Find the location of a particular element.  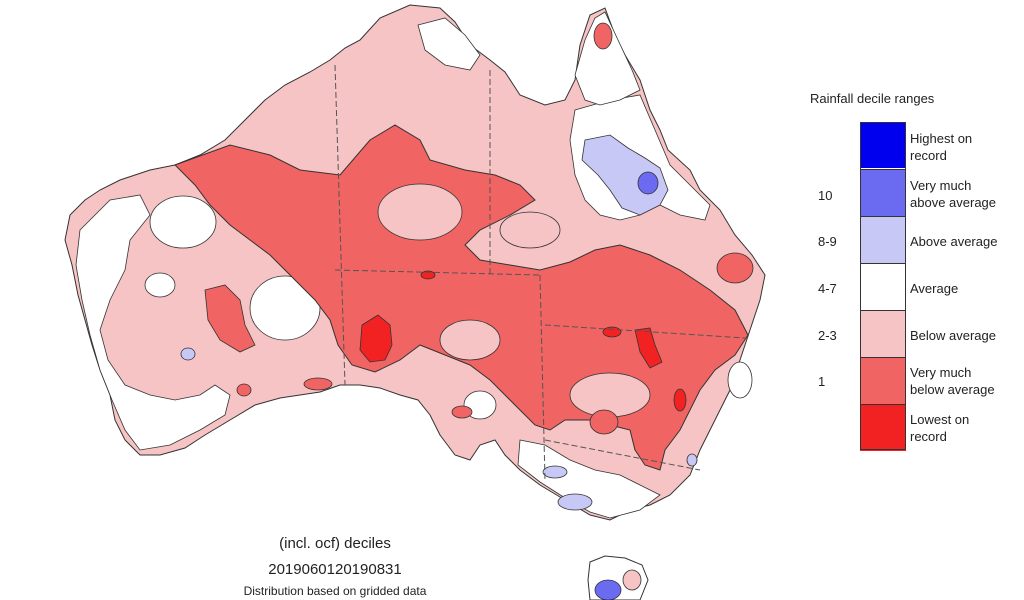

very-much-below-sa-coast is located at coordinates (462, 412).